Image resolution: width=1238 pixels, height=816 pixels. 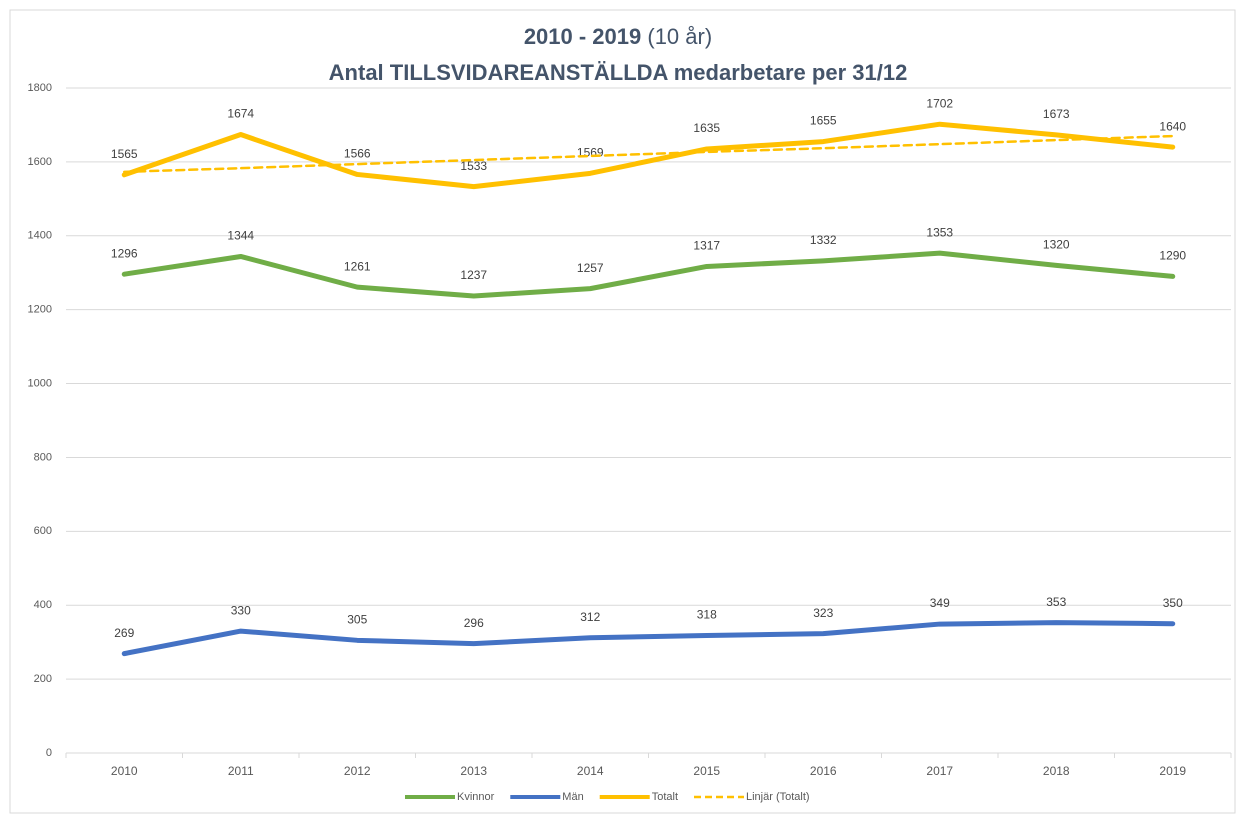 What do you see at coordinates (582, 36) in the screenshot?
I see `chart-title: 2010 - 2019` at bounding box center [582, 36].